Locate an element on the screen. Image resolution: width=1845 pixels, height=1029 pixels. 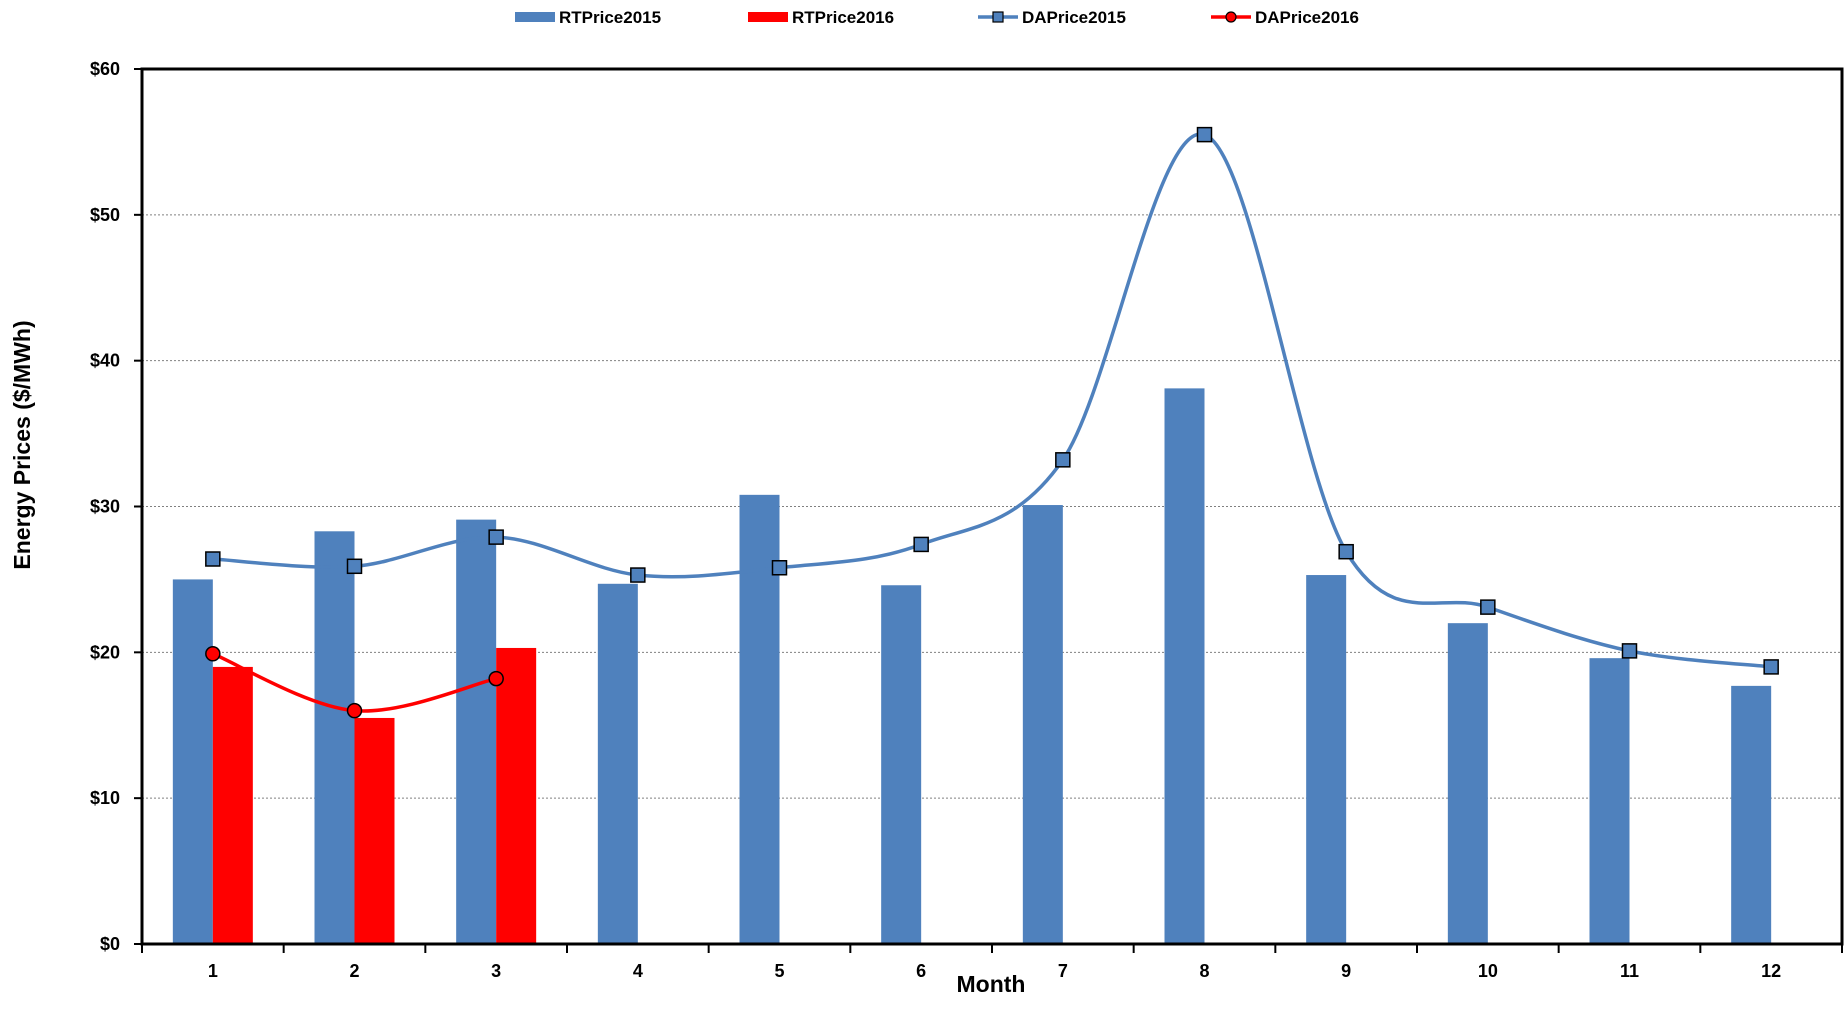
legend-swatch-RTPrice2015 is located at coordinates (535, 17).